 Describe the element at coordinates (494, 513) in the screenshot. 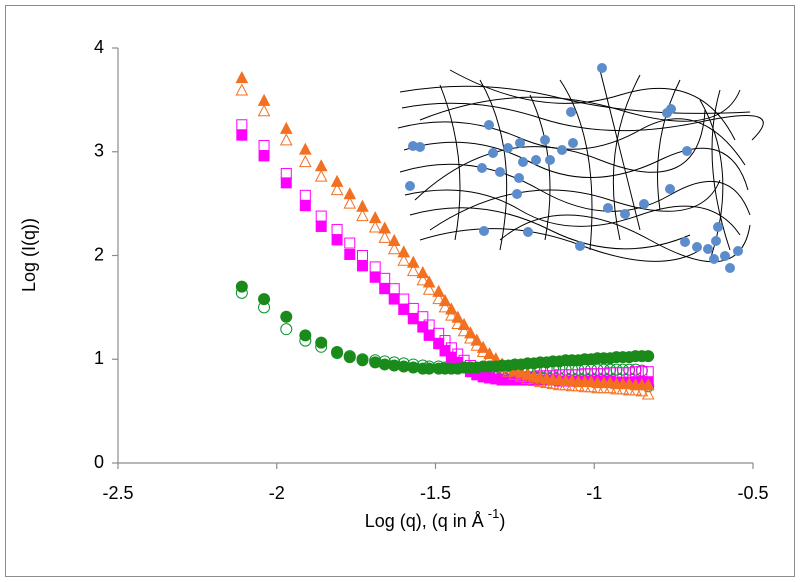

I see `x-axis-label-sup: -1` at that location.